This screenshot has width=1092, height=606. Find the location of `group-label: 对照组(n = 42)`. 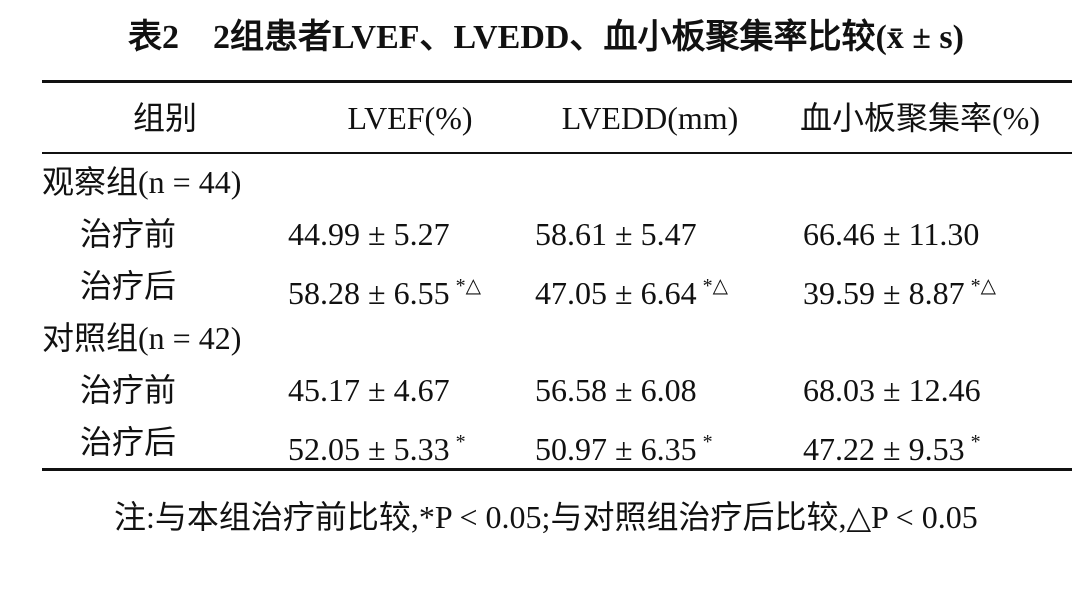

group-label: 对照组(n = 42) is located at coordinates (142, 338).